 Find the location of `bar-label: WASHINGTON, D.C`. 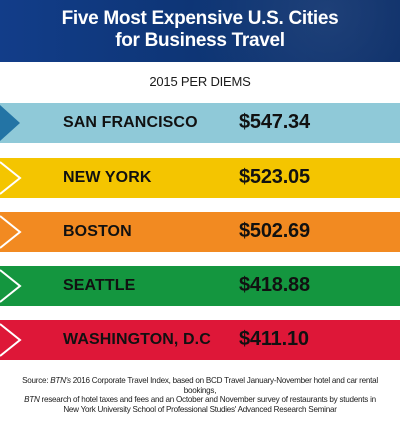

bar-label: WASHINGTON, D.C is located at coordinates (137, 339).